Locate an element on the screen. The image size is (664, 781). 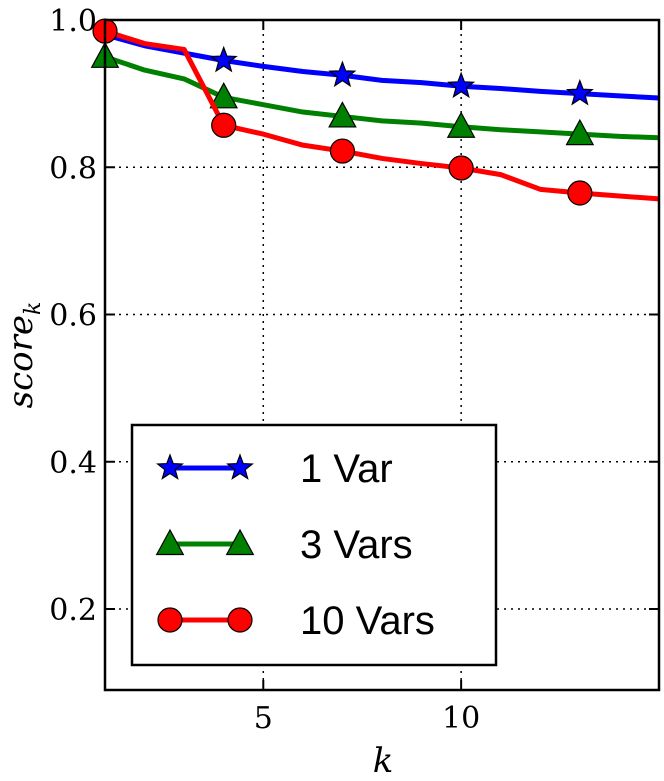
legend-entry: 10 Vars is located at coordinates (296, 621).